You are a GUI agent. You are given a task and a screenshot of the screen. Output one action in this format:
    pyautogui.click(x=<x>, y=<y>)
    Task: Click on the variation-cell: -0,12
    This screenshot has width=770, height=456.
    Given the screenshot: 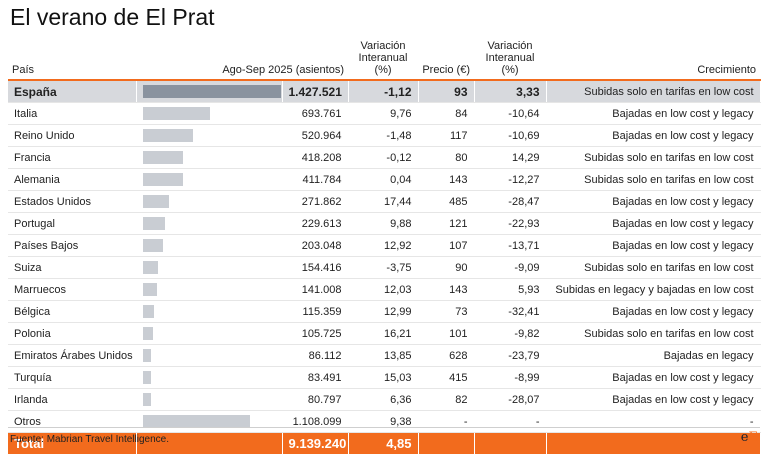 What is the action you would take?
    pyautogui.click(x=383, y=157)
    